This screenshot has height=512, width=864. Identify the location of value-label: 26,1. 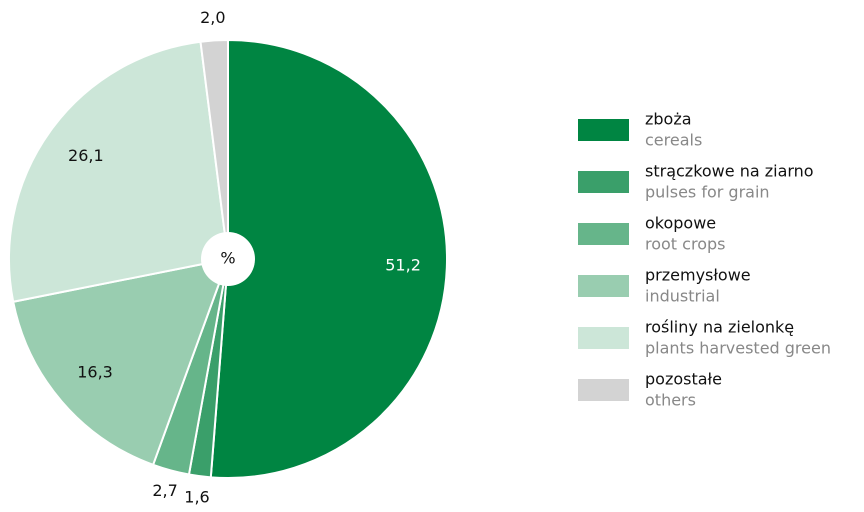
(86, 155).